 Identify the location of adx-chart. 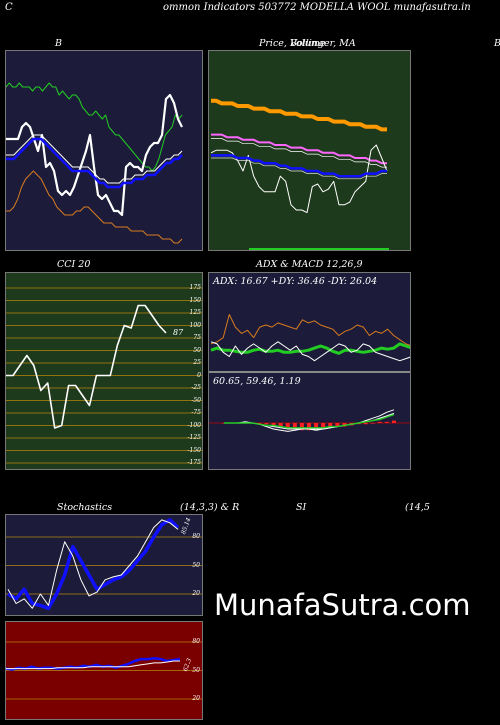
(310, 338).